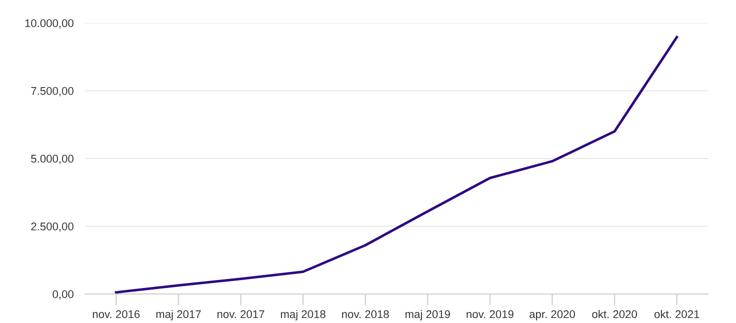  What do you see at coordinates (178, 315) in the screenshot?
I see `x-tick-label: maj 2017` at bounding box center [178, 315].